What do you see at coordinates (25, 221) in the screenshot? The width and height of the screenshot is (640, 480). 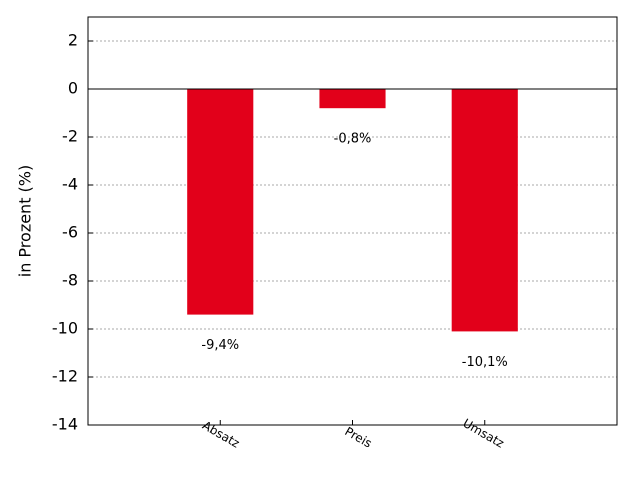 I see `y-axis-label: in Prozent (%)` at bounding box center [25, 221].